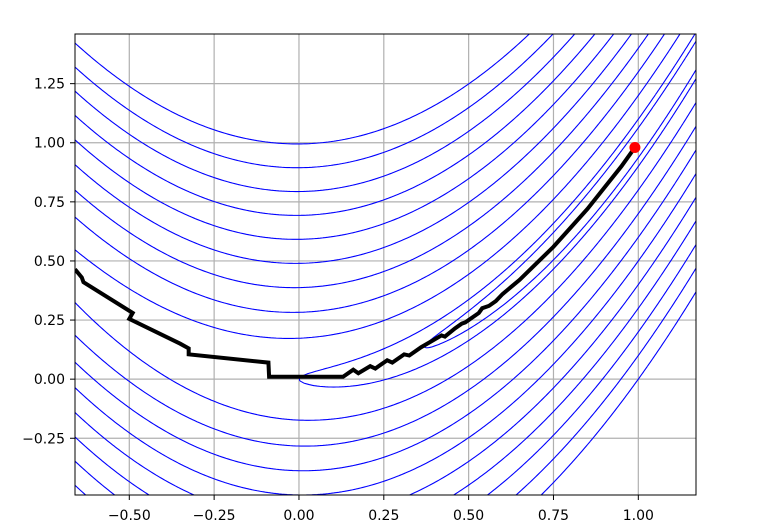 This screenshot has height=532, width=762. Describe the element at coordinates (49, 321) in the screenshot. I see `y-tick-label: 0.25` at that location.